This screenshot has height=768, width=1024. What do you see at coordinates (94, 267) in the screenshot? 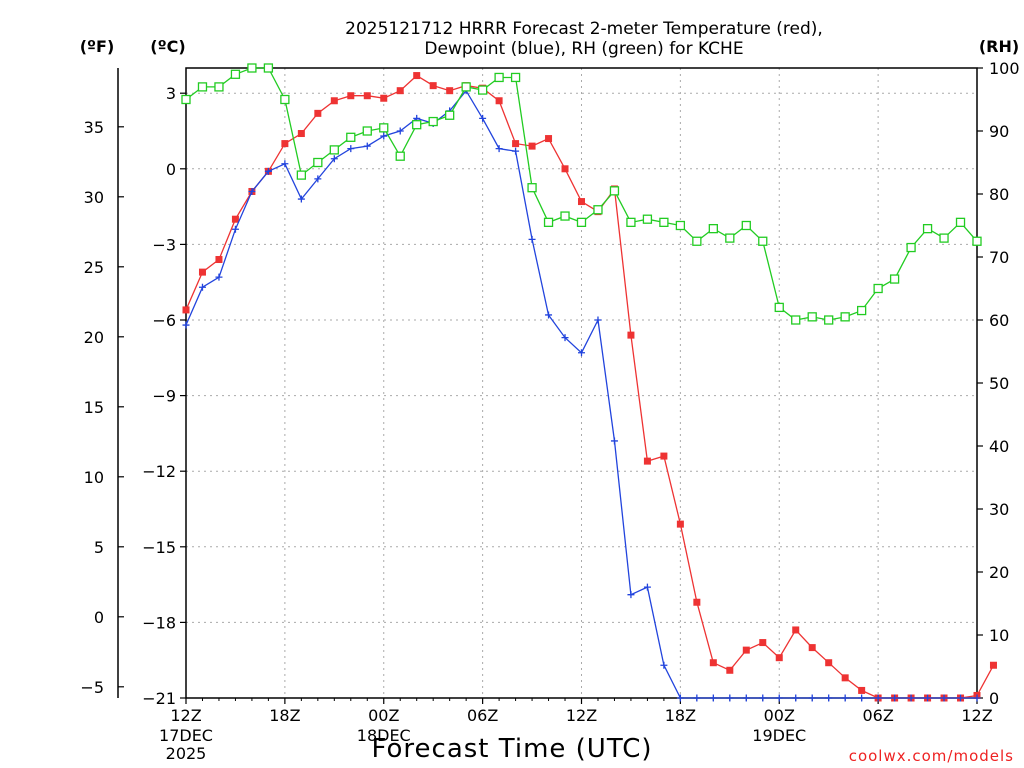
I see `f-tick-label: 25` at bounding box center [94, 267].